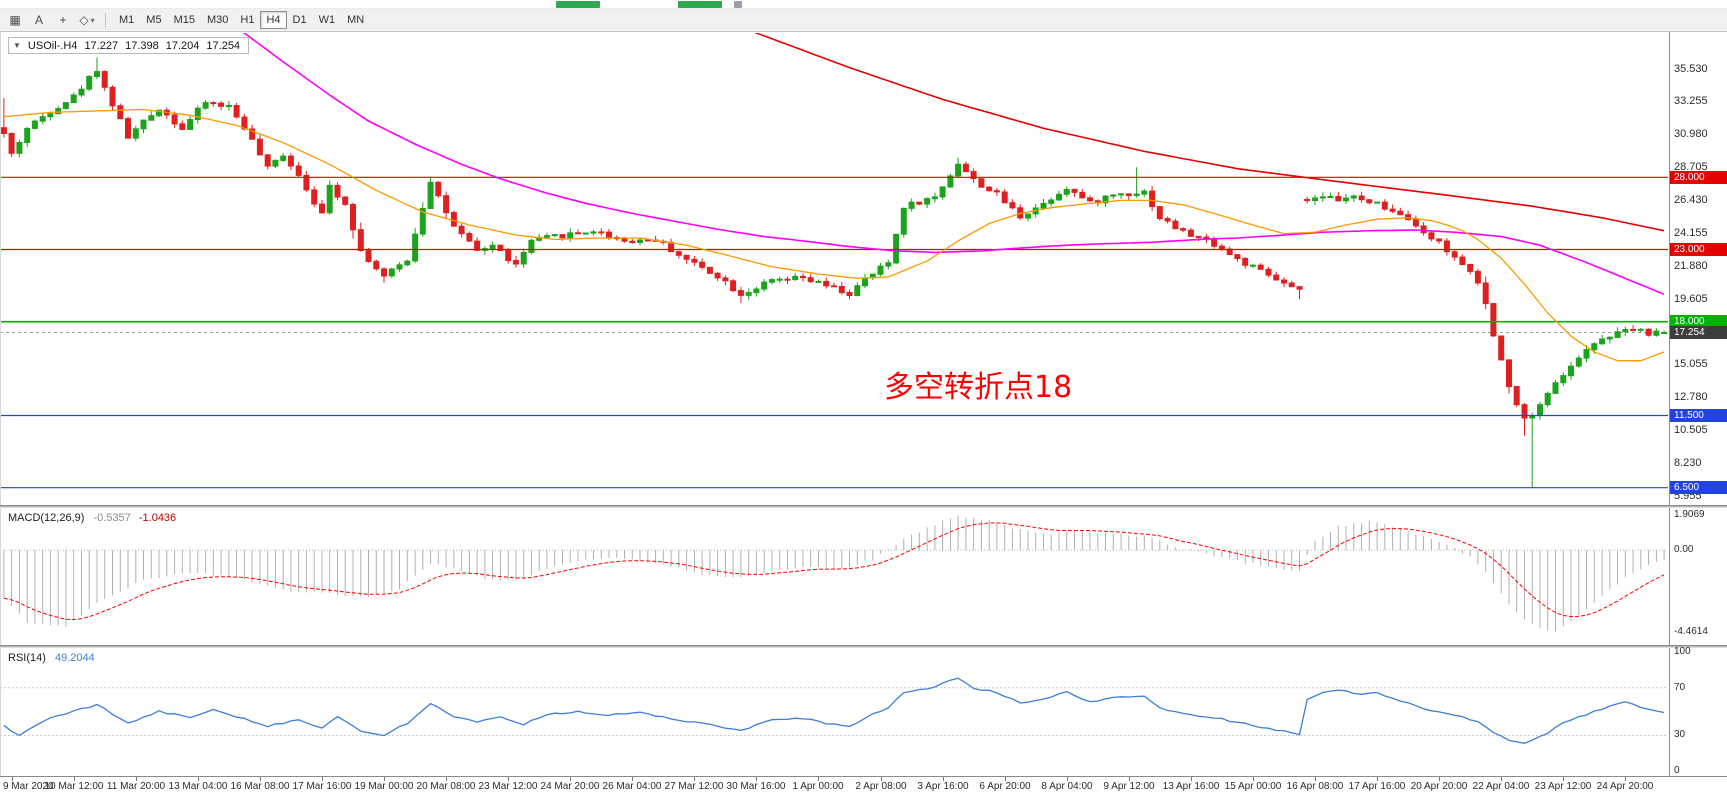 The image size is (1727, 794). I want to click on macd-panel-splitter, so click(863, 506).